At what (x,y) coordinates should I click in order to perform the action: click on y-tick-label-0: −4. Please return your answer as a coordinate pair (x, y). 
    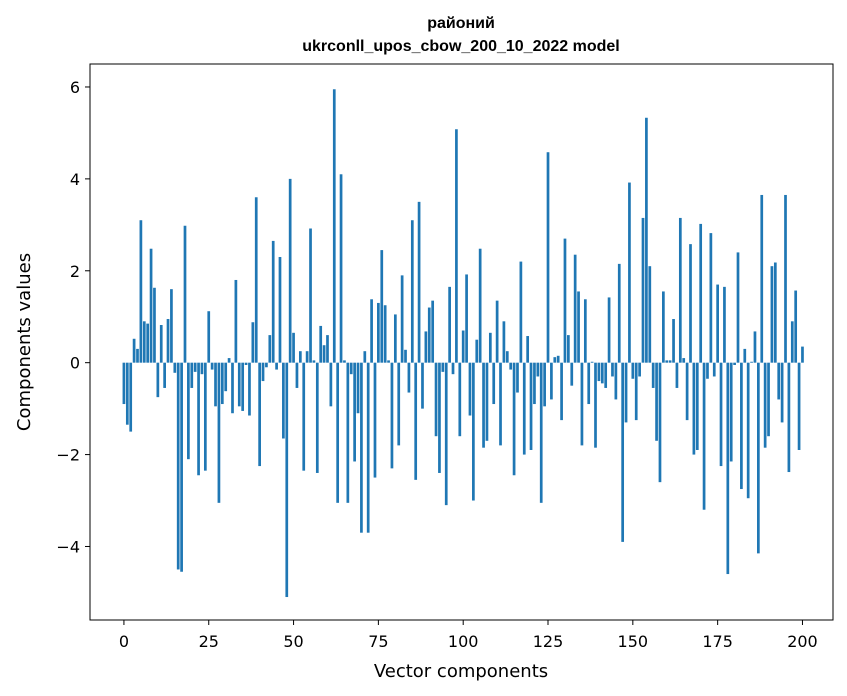
    Looking at the image, I should click on (68, 546).